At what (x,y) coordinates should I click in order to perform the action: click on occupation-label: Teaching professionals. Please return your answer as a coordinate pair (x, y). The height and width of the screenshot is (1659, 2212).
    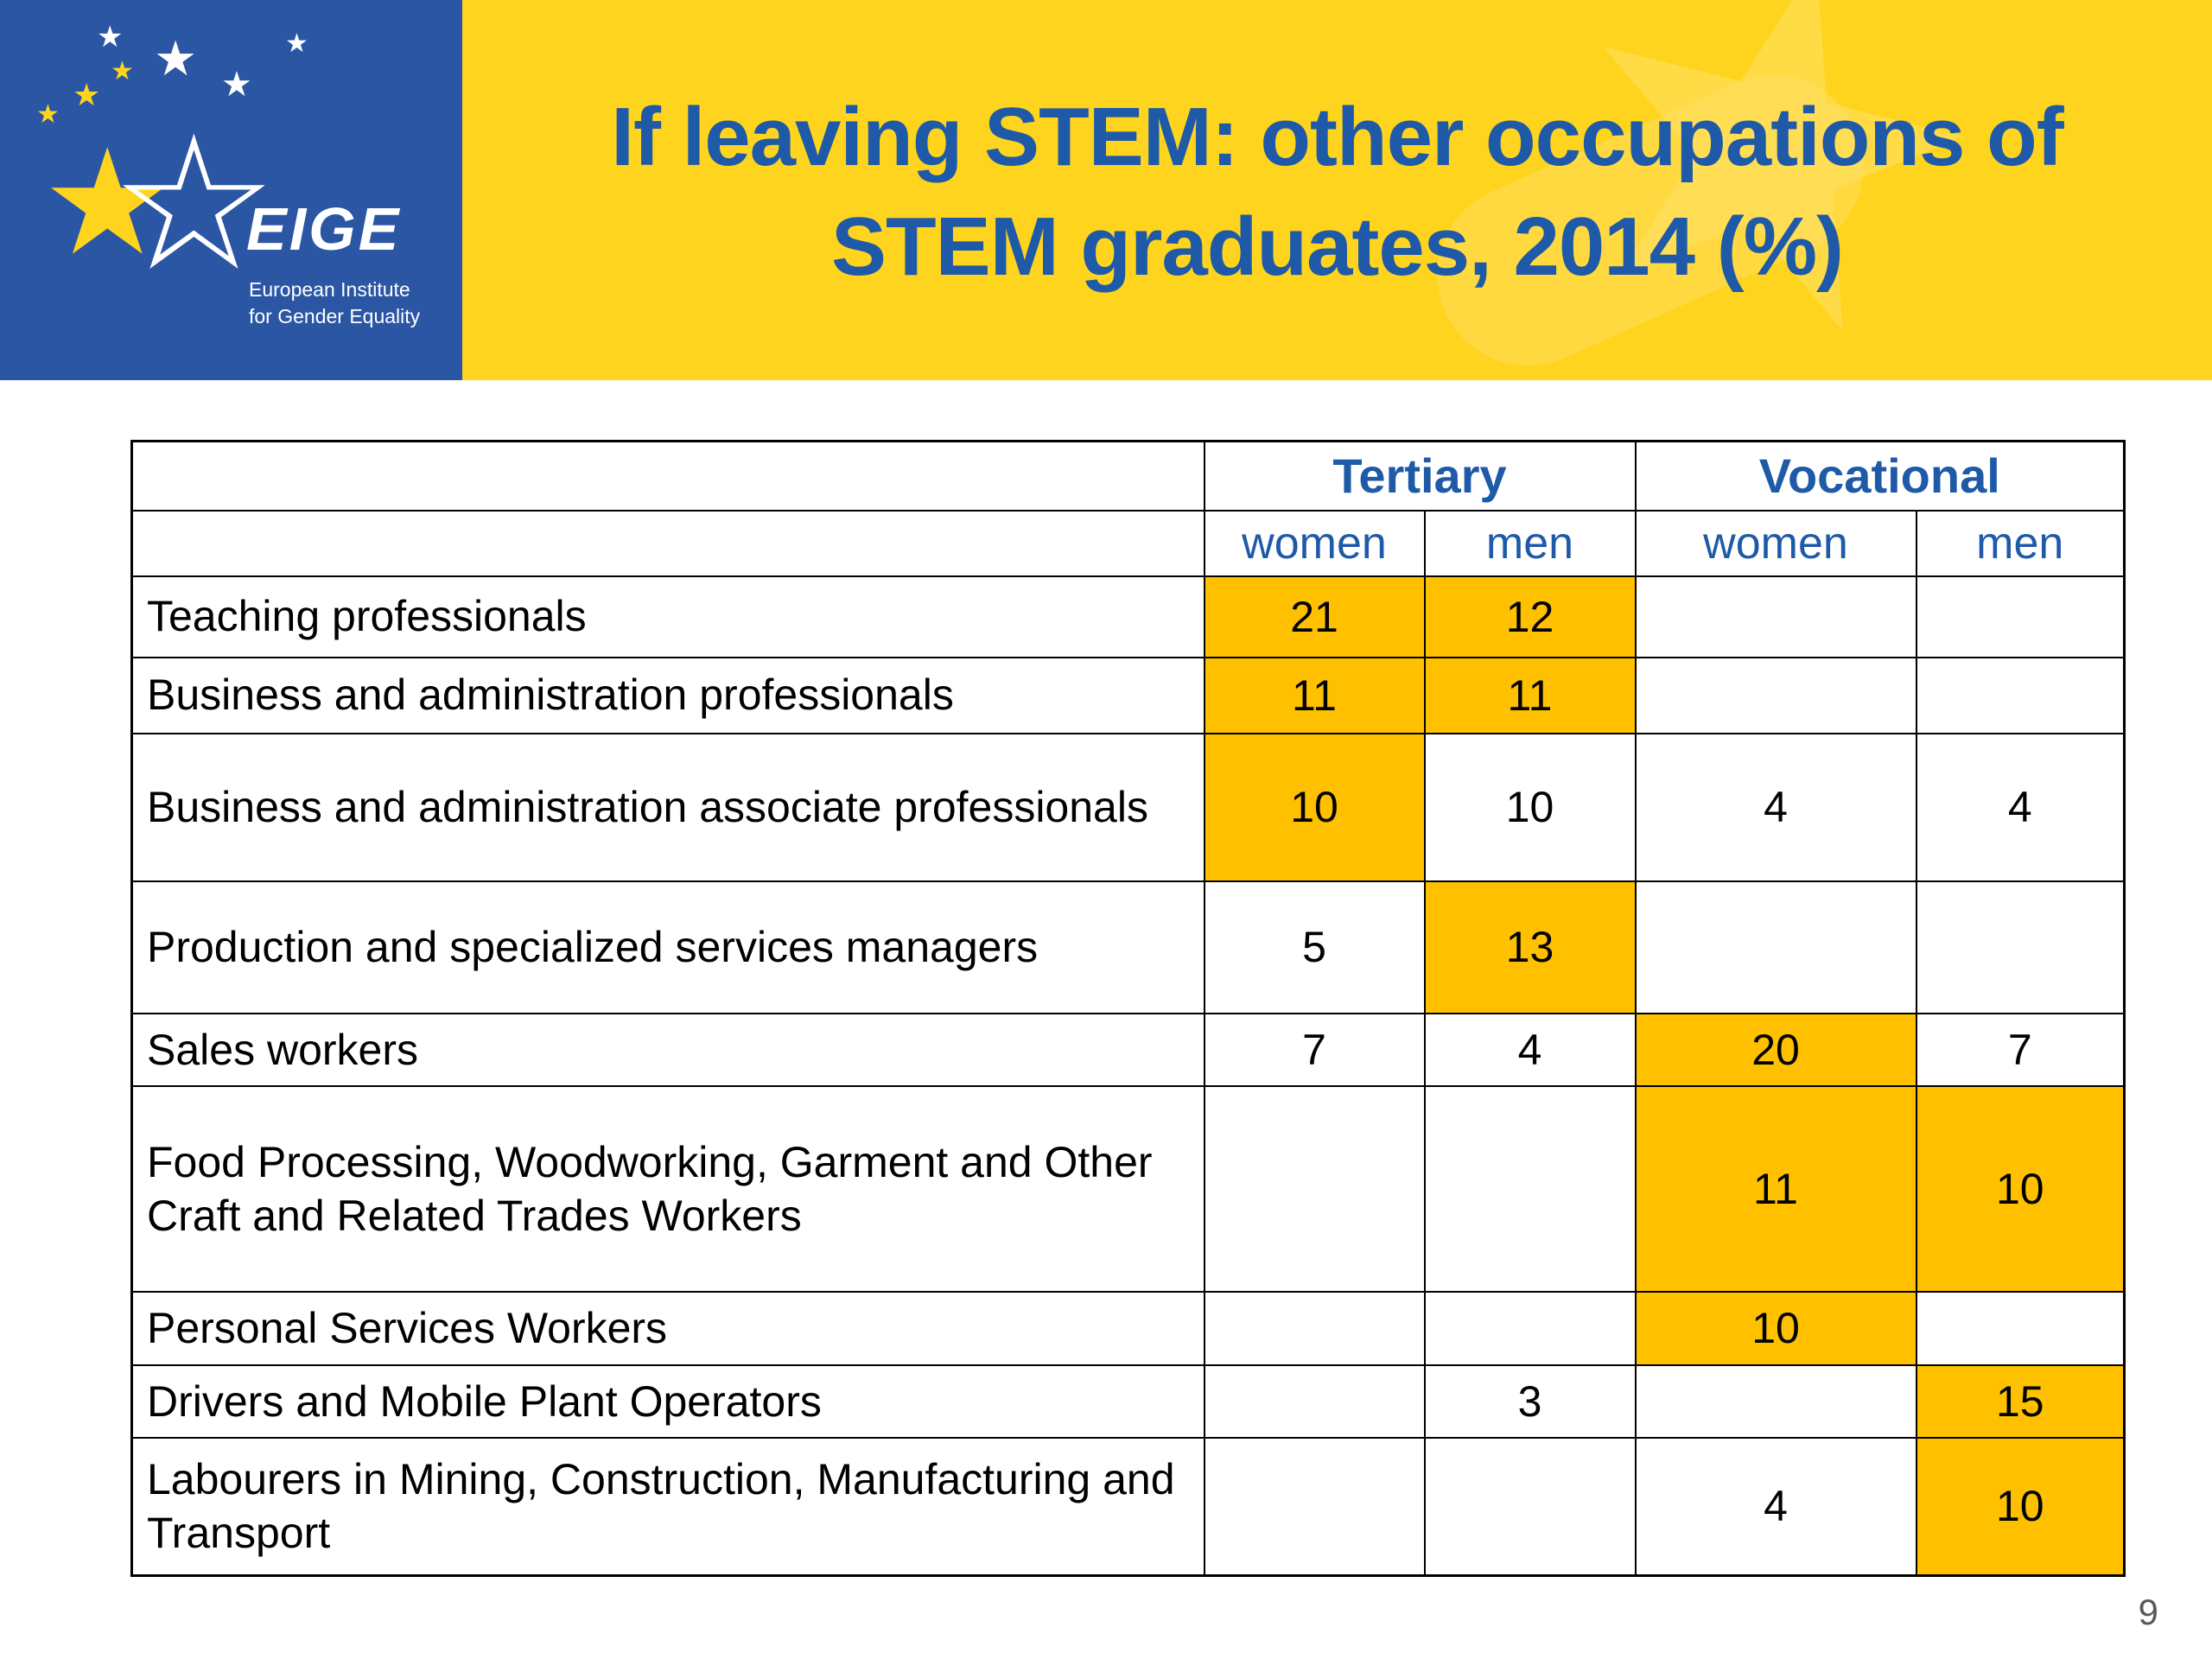
    Looking at the image, I should click on (667, 616).